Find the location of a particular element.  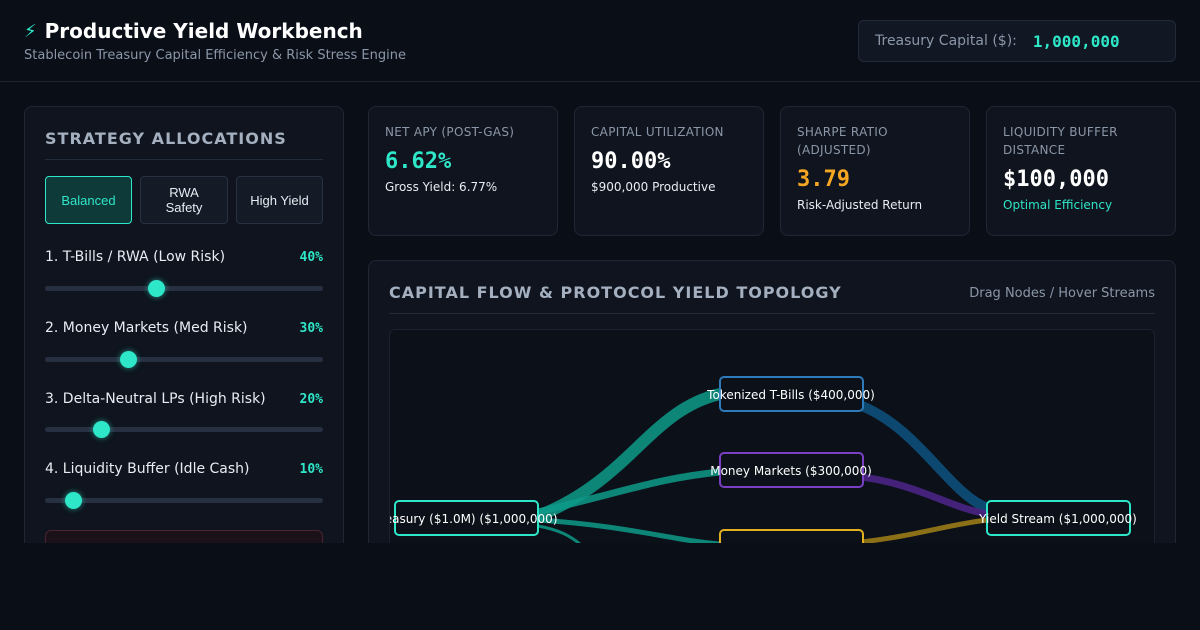

app-title-text: Productive Yield Workbench is located at coordinates (203, 31).